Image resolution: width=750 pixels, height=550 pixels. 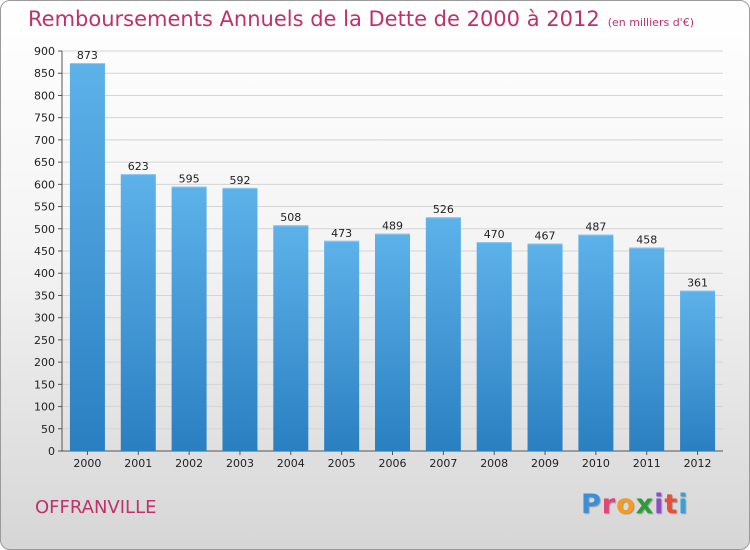 I want to click on x-tick-label: 2008, so click(x=494, y=463).